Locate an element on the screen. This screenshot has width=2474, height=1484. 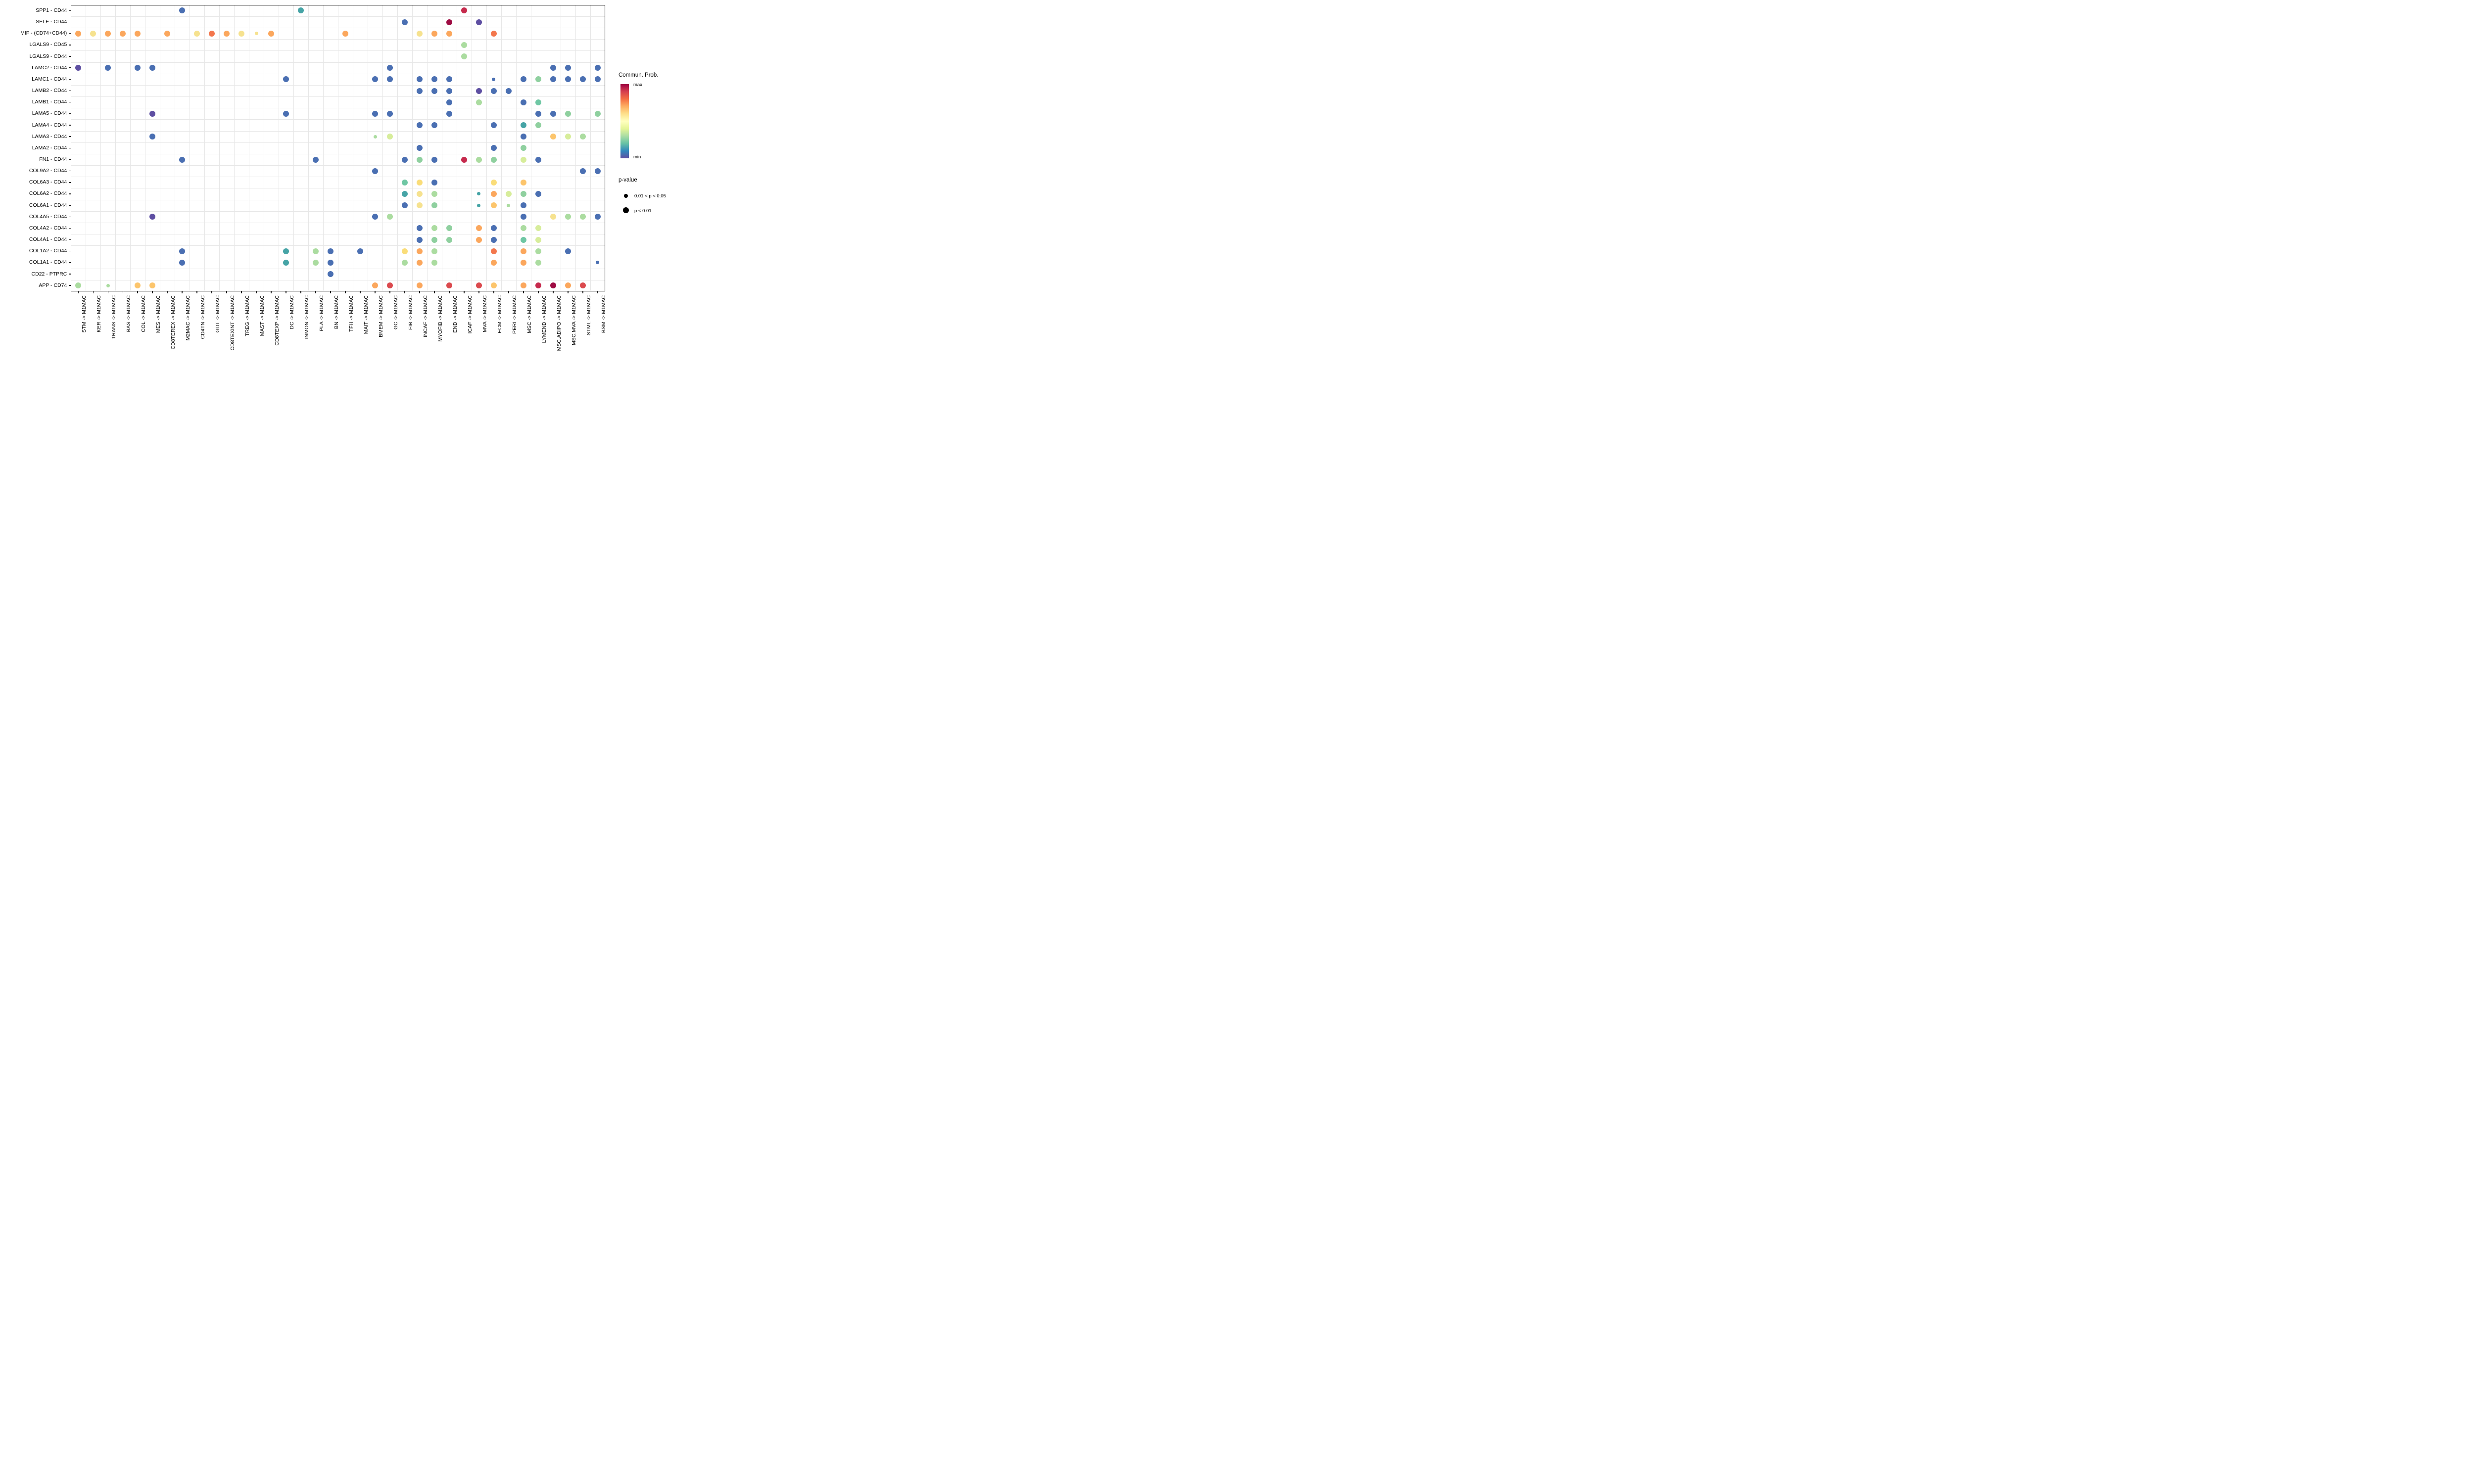
y-axis-label: LAMB1 - CD44 is located at coordinates (50, 102).